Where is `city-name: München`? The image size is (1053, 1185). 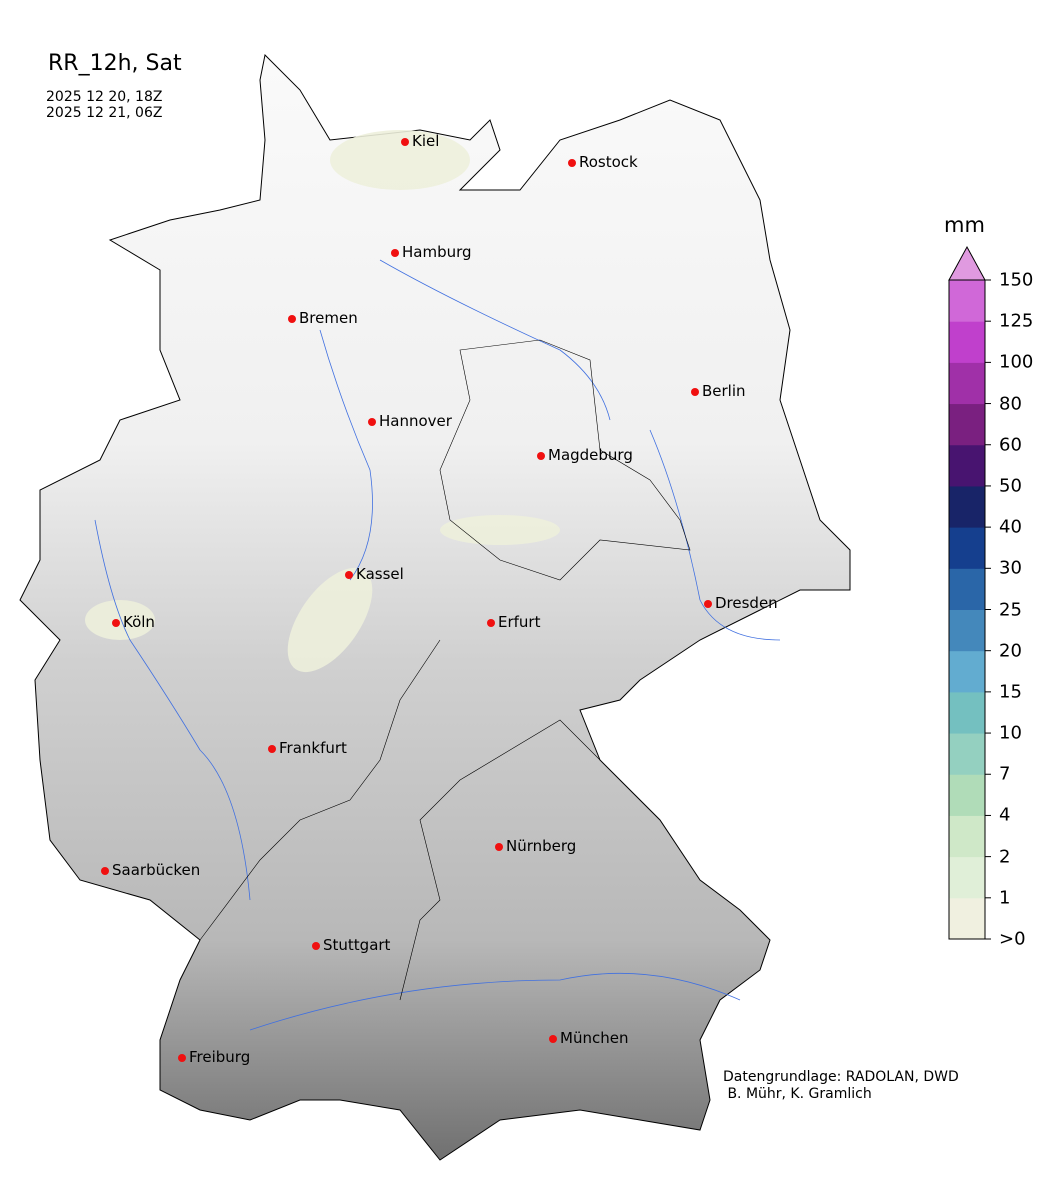 city-name: München is located at coordinates (594, 1038).